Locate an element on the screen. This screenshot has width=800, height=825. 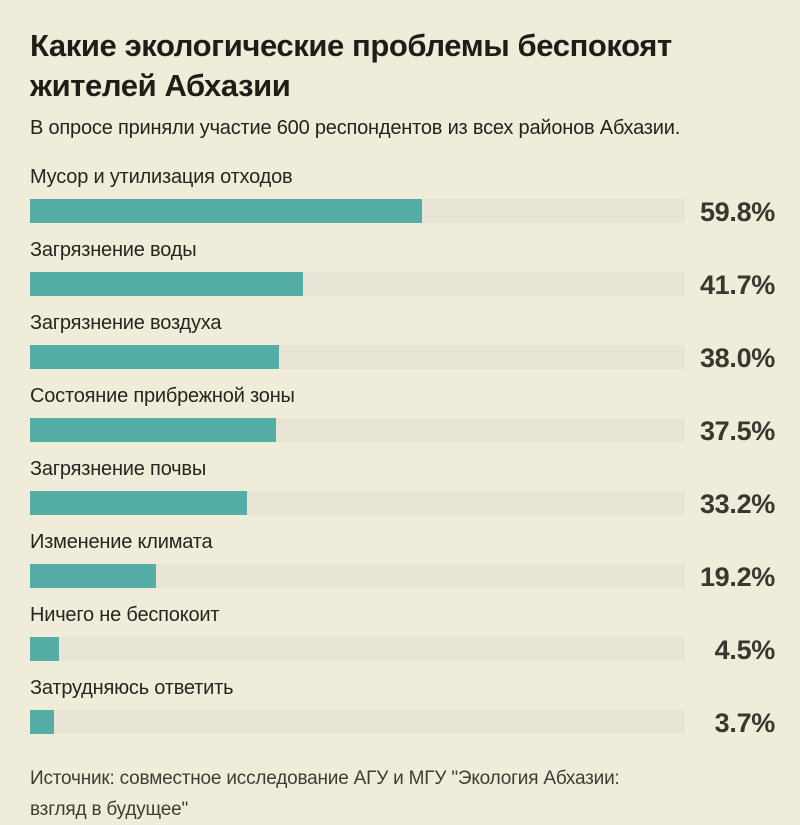
category-label: Загрязнение воды is located at coordinates (113, 250).